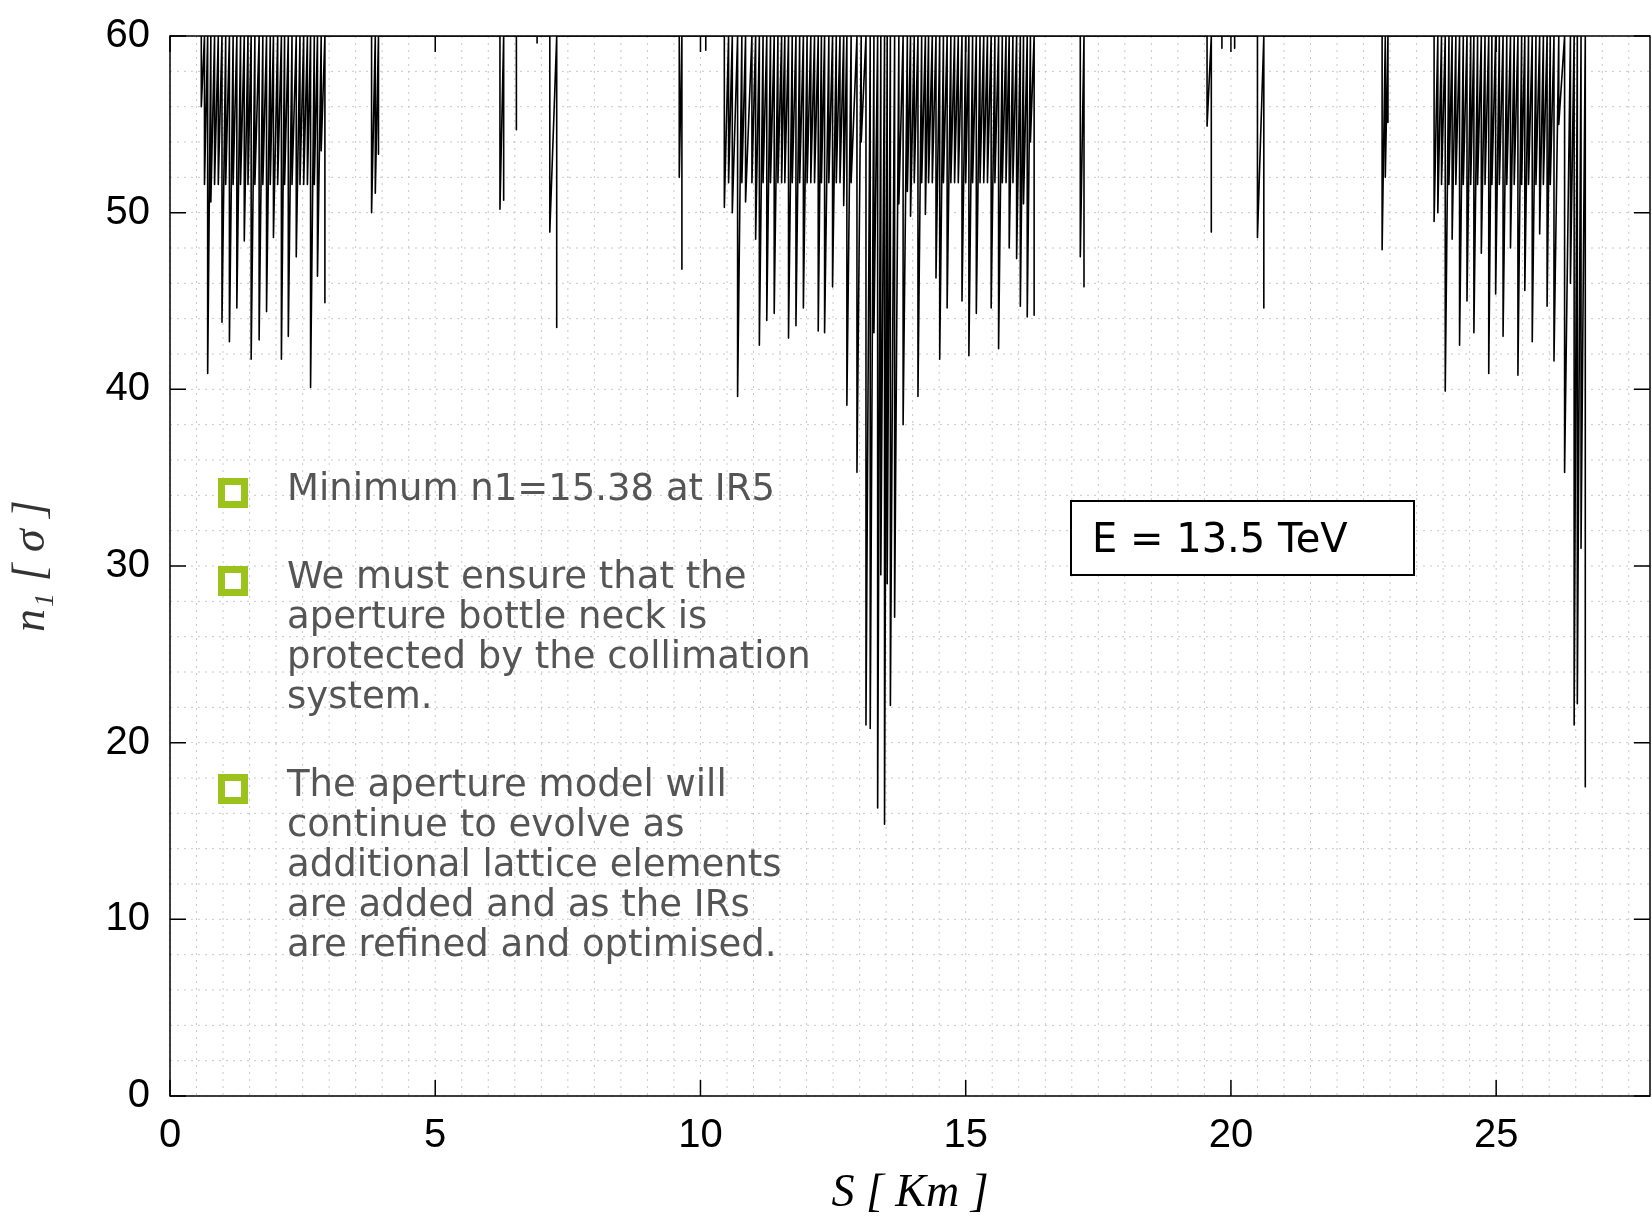 This screenshot has height=1226, width=1652. Describe the element at coordinates (127, 33) in the screenshot. I see `y-tick-label: 60` at that location.